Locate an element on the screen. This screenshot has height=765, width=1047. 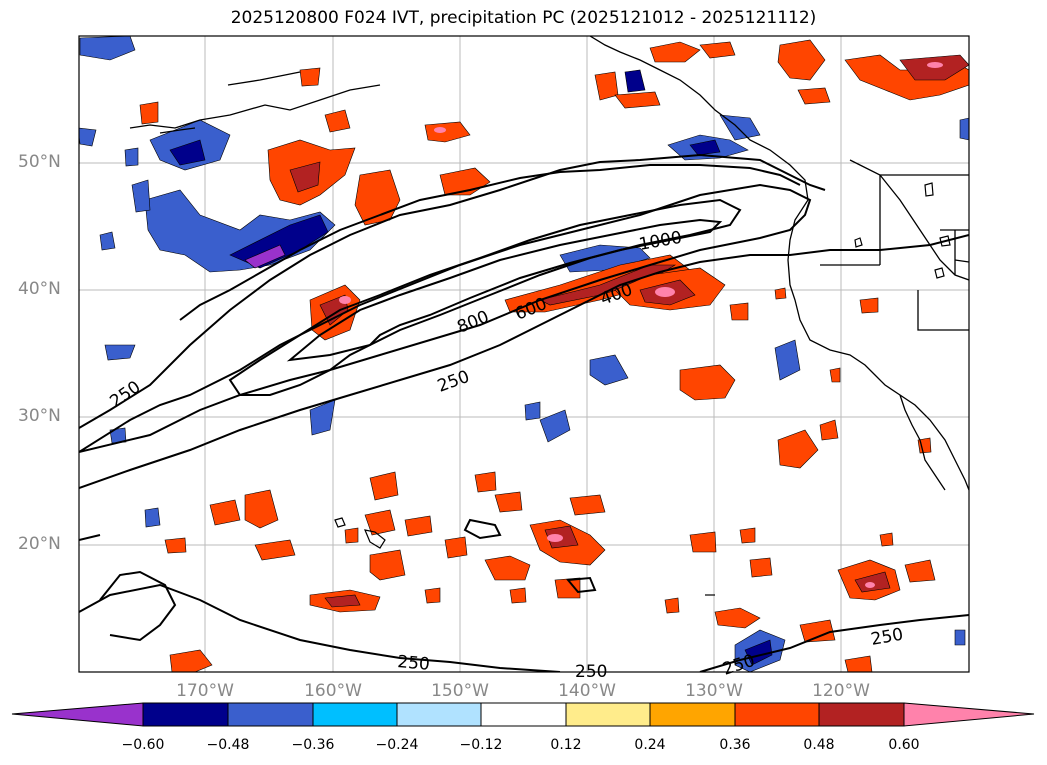
colorbar-tick: −0.60 is located at coordinates (143, 745).